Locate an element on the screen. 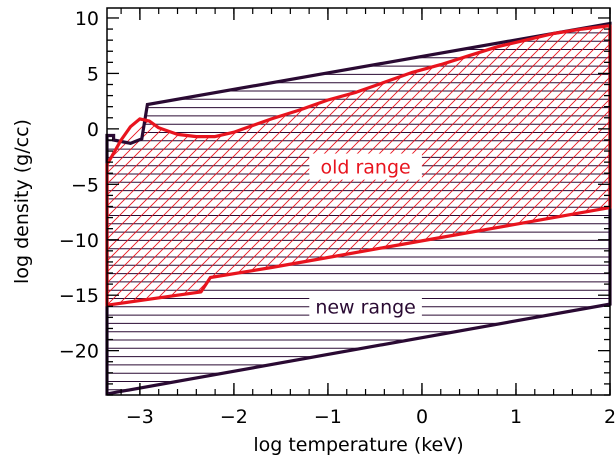  x-axis-title: log temperature (keV) is located at coordinates (358, 445).